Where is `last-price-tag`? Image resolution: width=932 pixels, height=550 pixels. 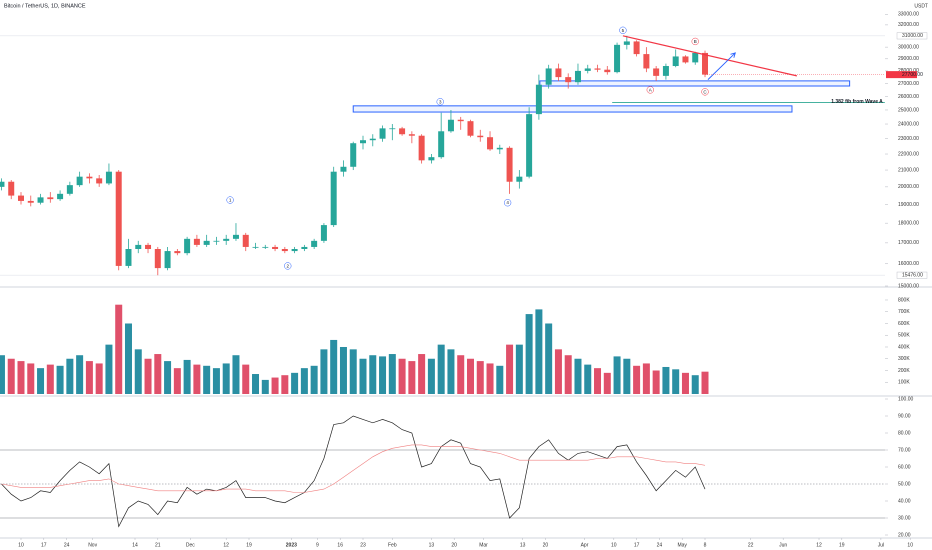
last-price-tag is located at coordinates (901, 75).